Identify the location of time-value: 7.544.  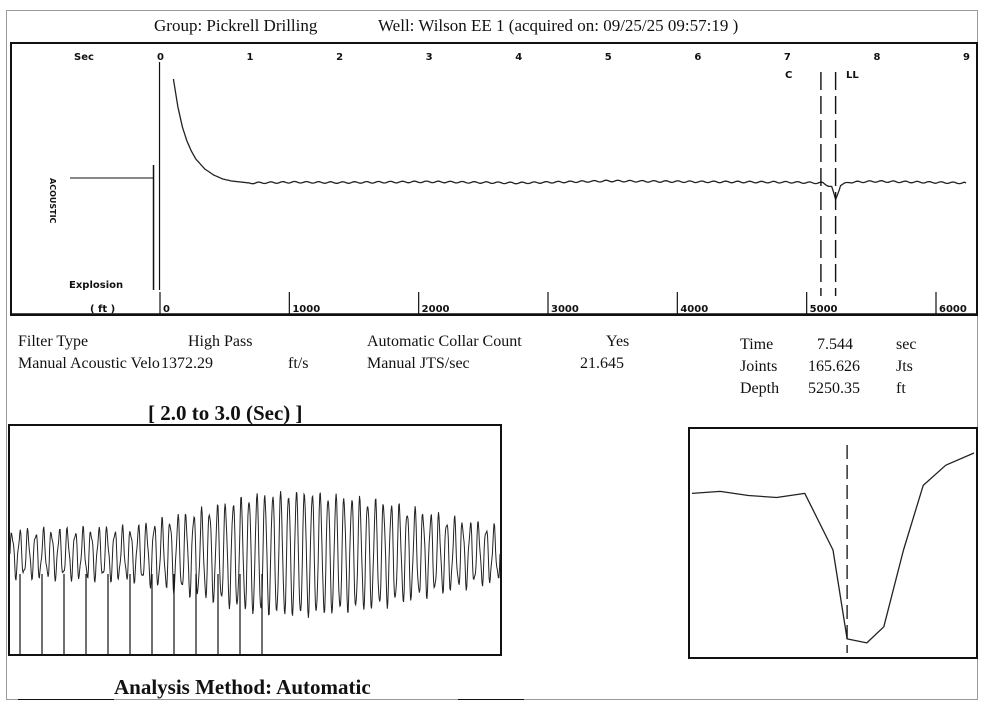
(835, 344).